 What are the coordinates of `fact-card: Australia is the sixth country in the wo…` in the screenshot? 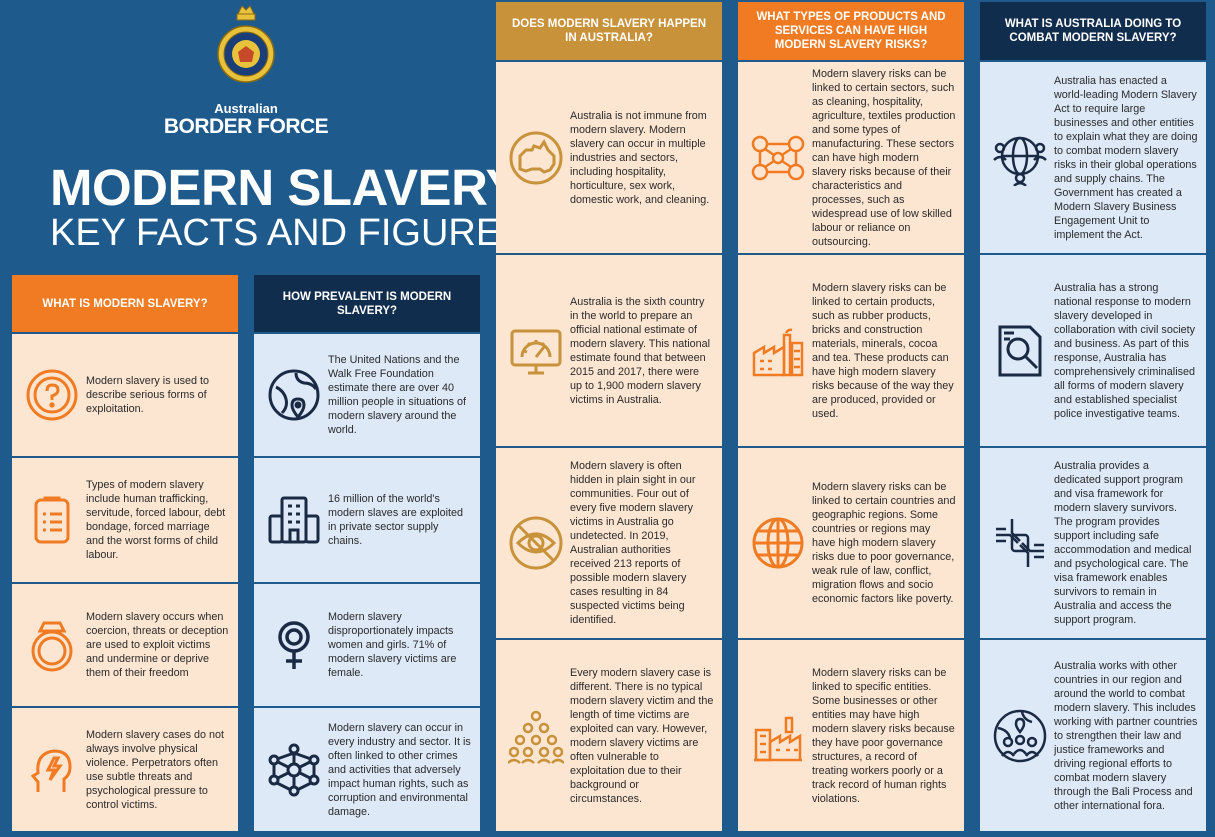 It's located at (609, 350).